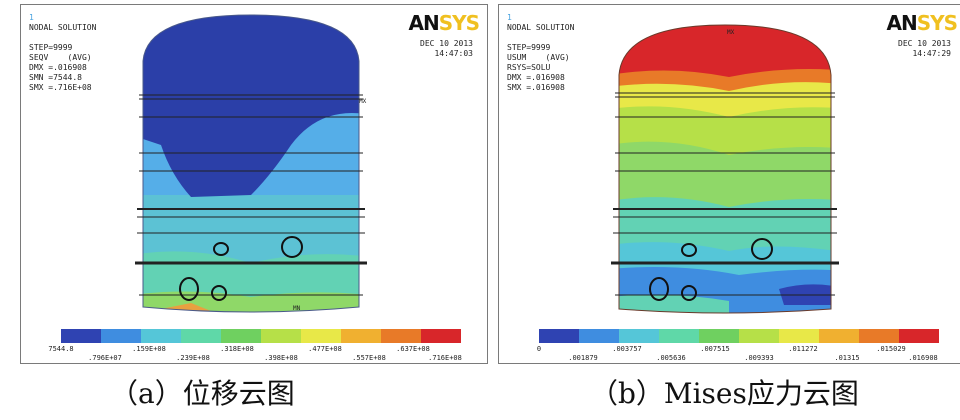  What do you see at coordinates (193, 358) in the screenshot?
I see `legend-label: .239E+08` at bounding box center [193, 358].